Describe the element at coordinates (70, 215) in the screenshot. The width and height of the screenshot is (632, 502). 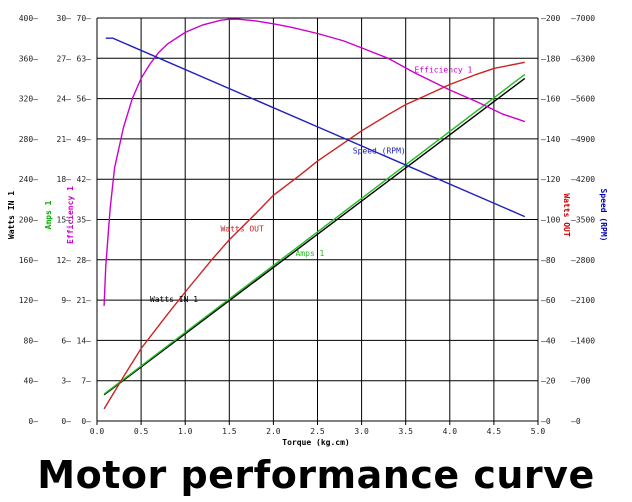
I see `axis-title-efficiency: Efficiency 1` at that location.